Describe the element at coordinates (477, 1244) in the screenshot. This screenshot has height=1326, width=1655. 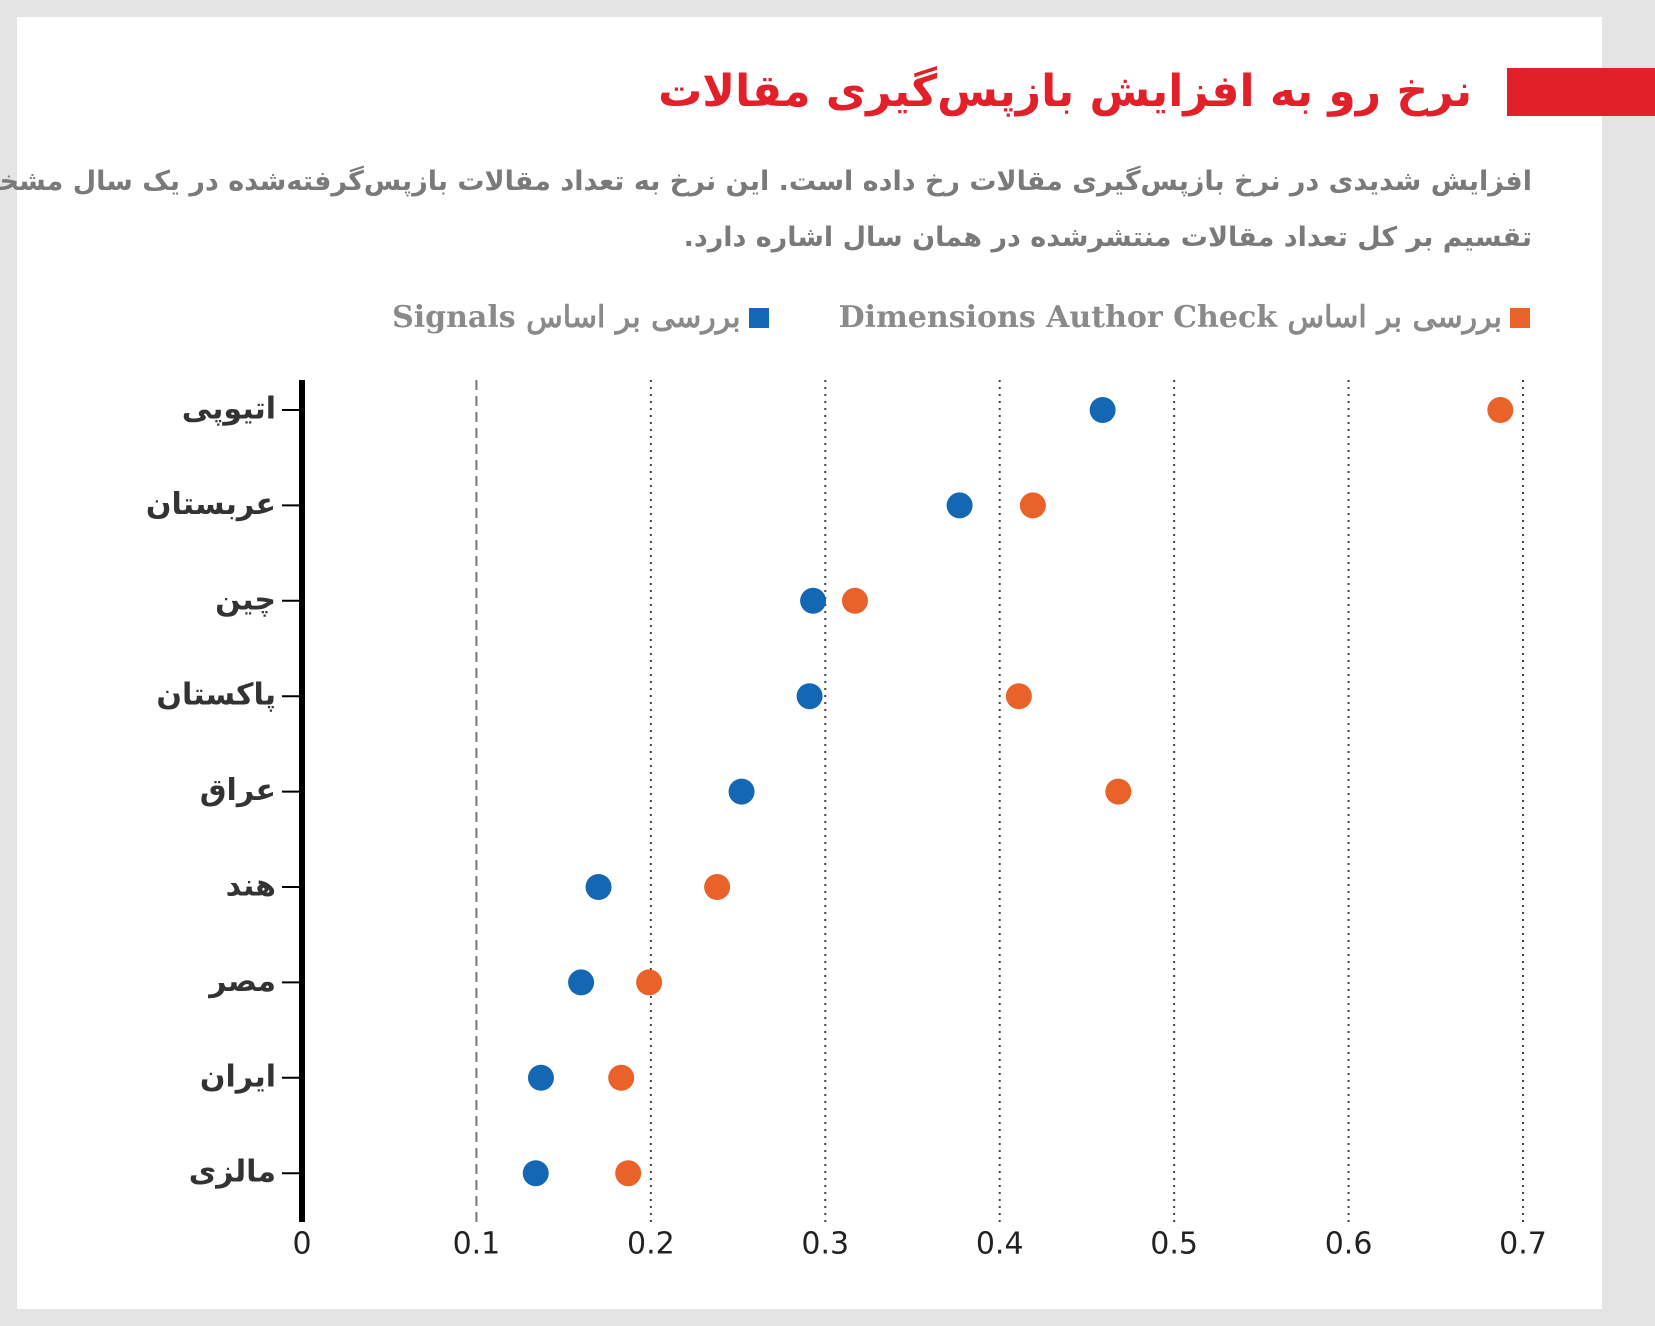
I see `x-tick-label: 0.1` at that location.